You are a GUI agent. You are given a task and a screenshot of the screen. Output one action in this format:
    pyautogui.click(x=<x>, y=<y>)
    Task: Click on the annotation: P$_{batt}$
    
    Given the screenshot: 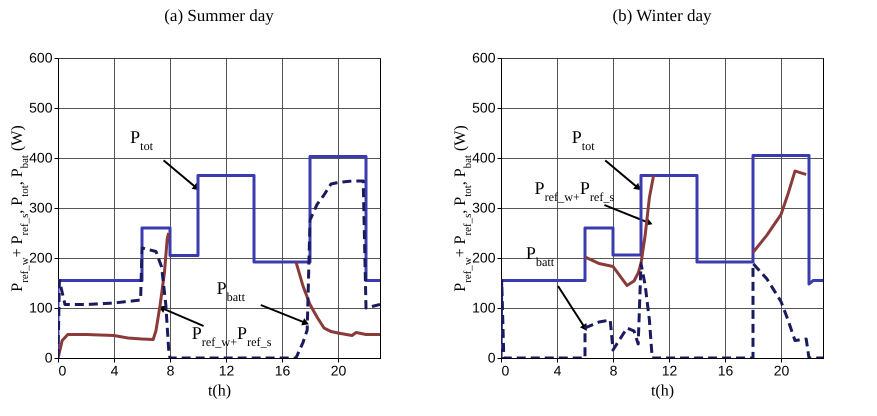 What is the action you would take?
    pyautogui.click(x=540, y=256)
    